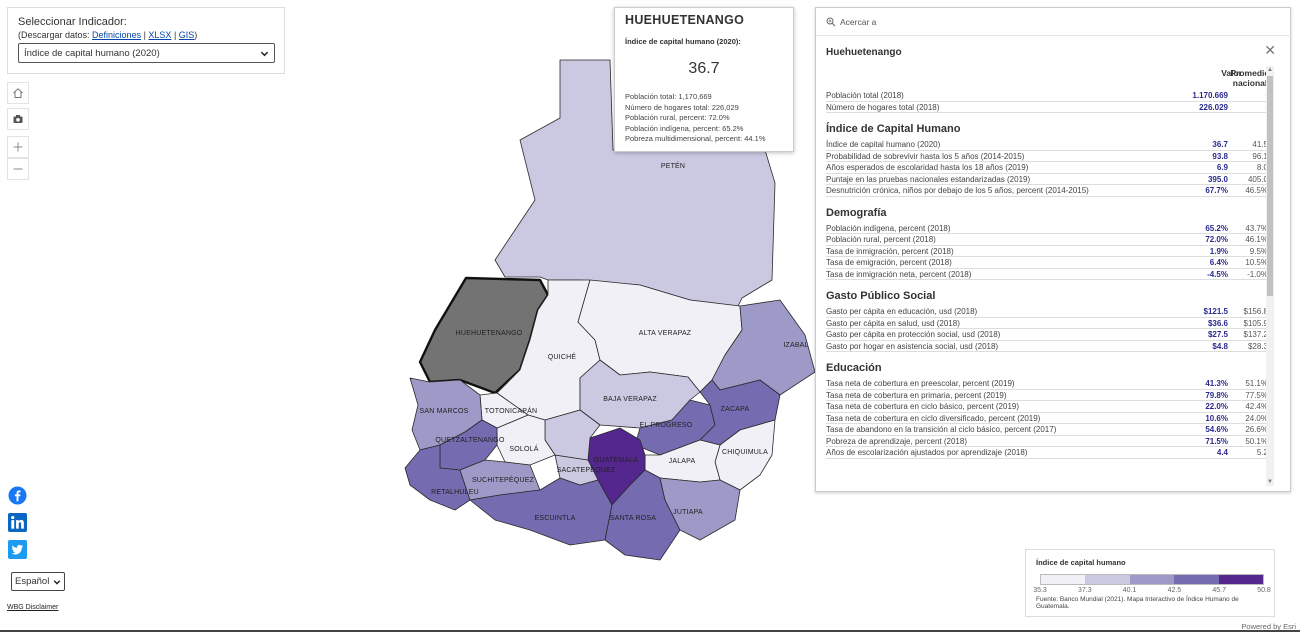 This screenshot has height=632, width=1300. What do you see at coordinates (704, 68) in the screenshot?
I see `info-card-value: 36.7` at bounding box center [704, 68].